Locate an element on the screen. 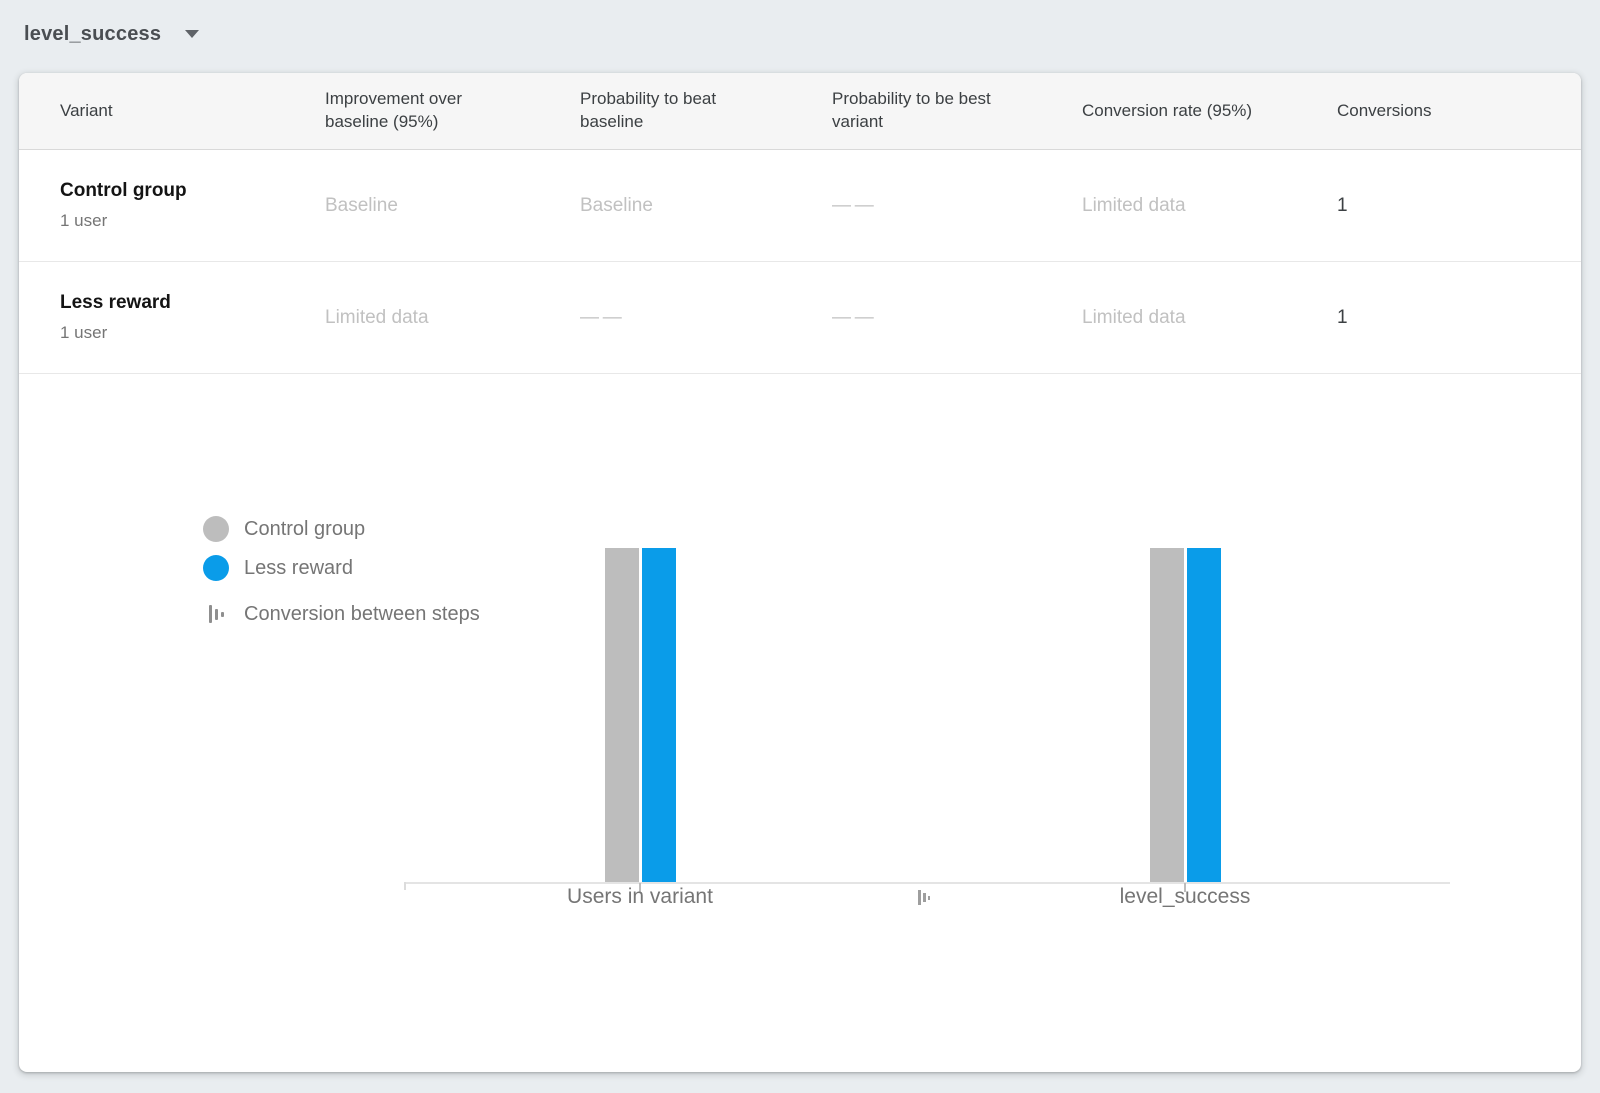 The width and height of the screenshot is (1600, 1093). improvement-value: Baseline is located at coordinates (361, 205).